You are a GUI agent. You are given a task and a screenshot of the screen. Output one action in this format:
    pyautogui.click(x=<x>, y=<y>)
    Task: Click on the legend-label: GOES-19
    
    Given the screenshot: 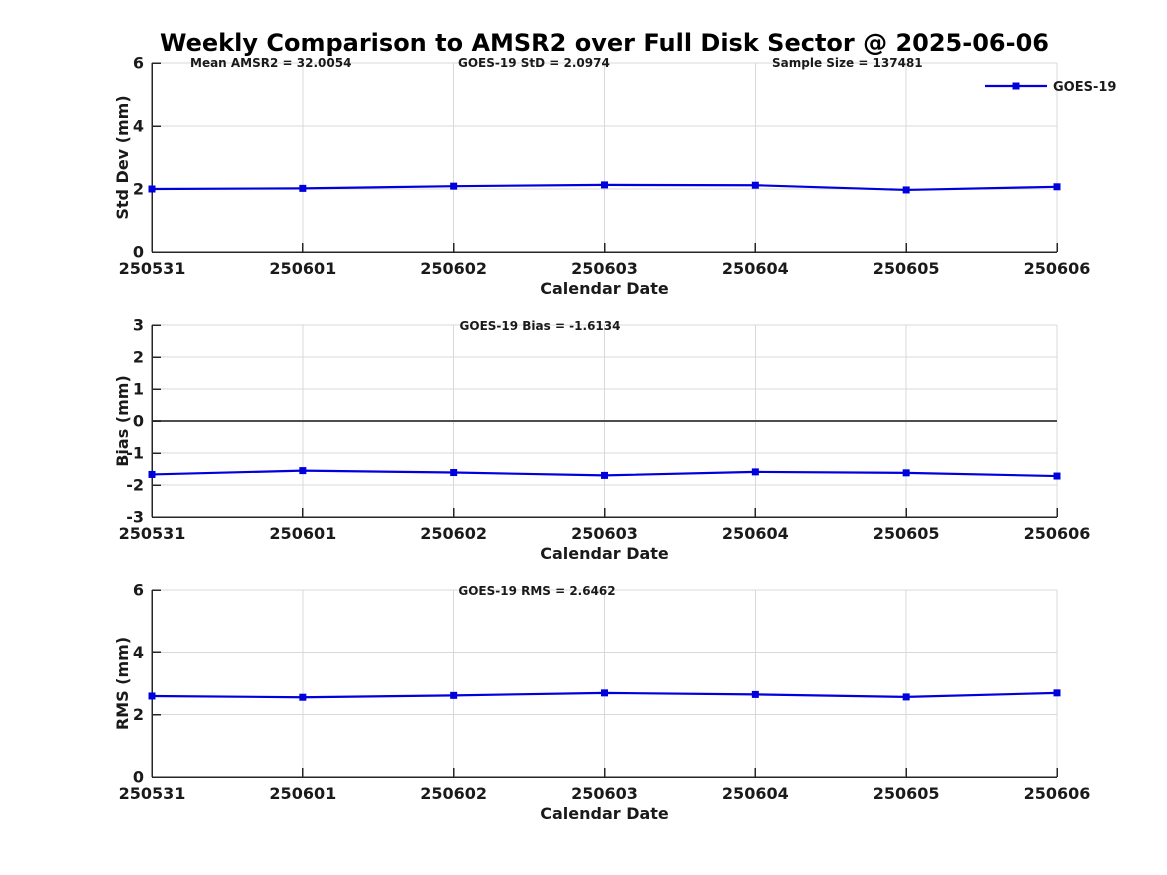 What is the action you would take?
    pyautogui.click(x=1084, y=87)
    